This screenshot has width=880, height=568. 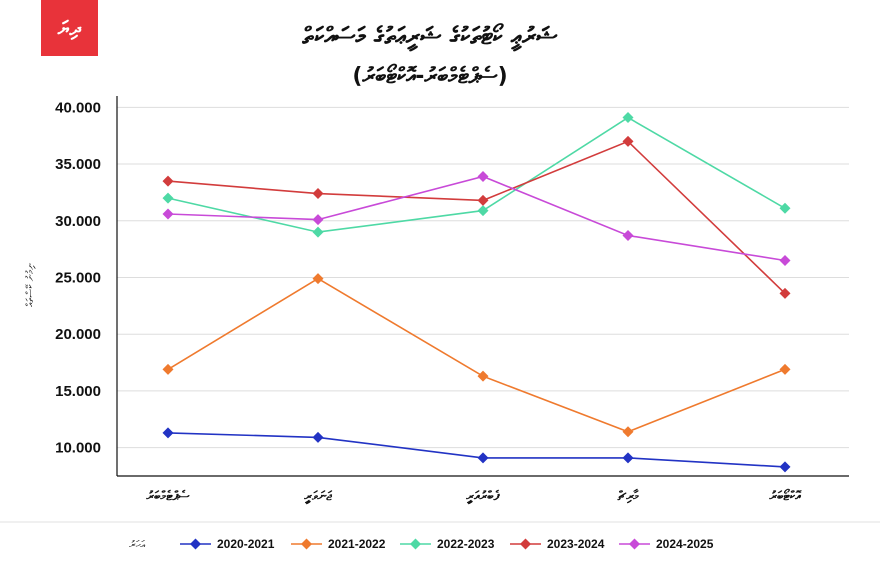 What do you see at coordinates (476, 174) in the screenshot?
I see `series-line-2022-2023` at bounding box center [476, 174].